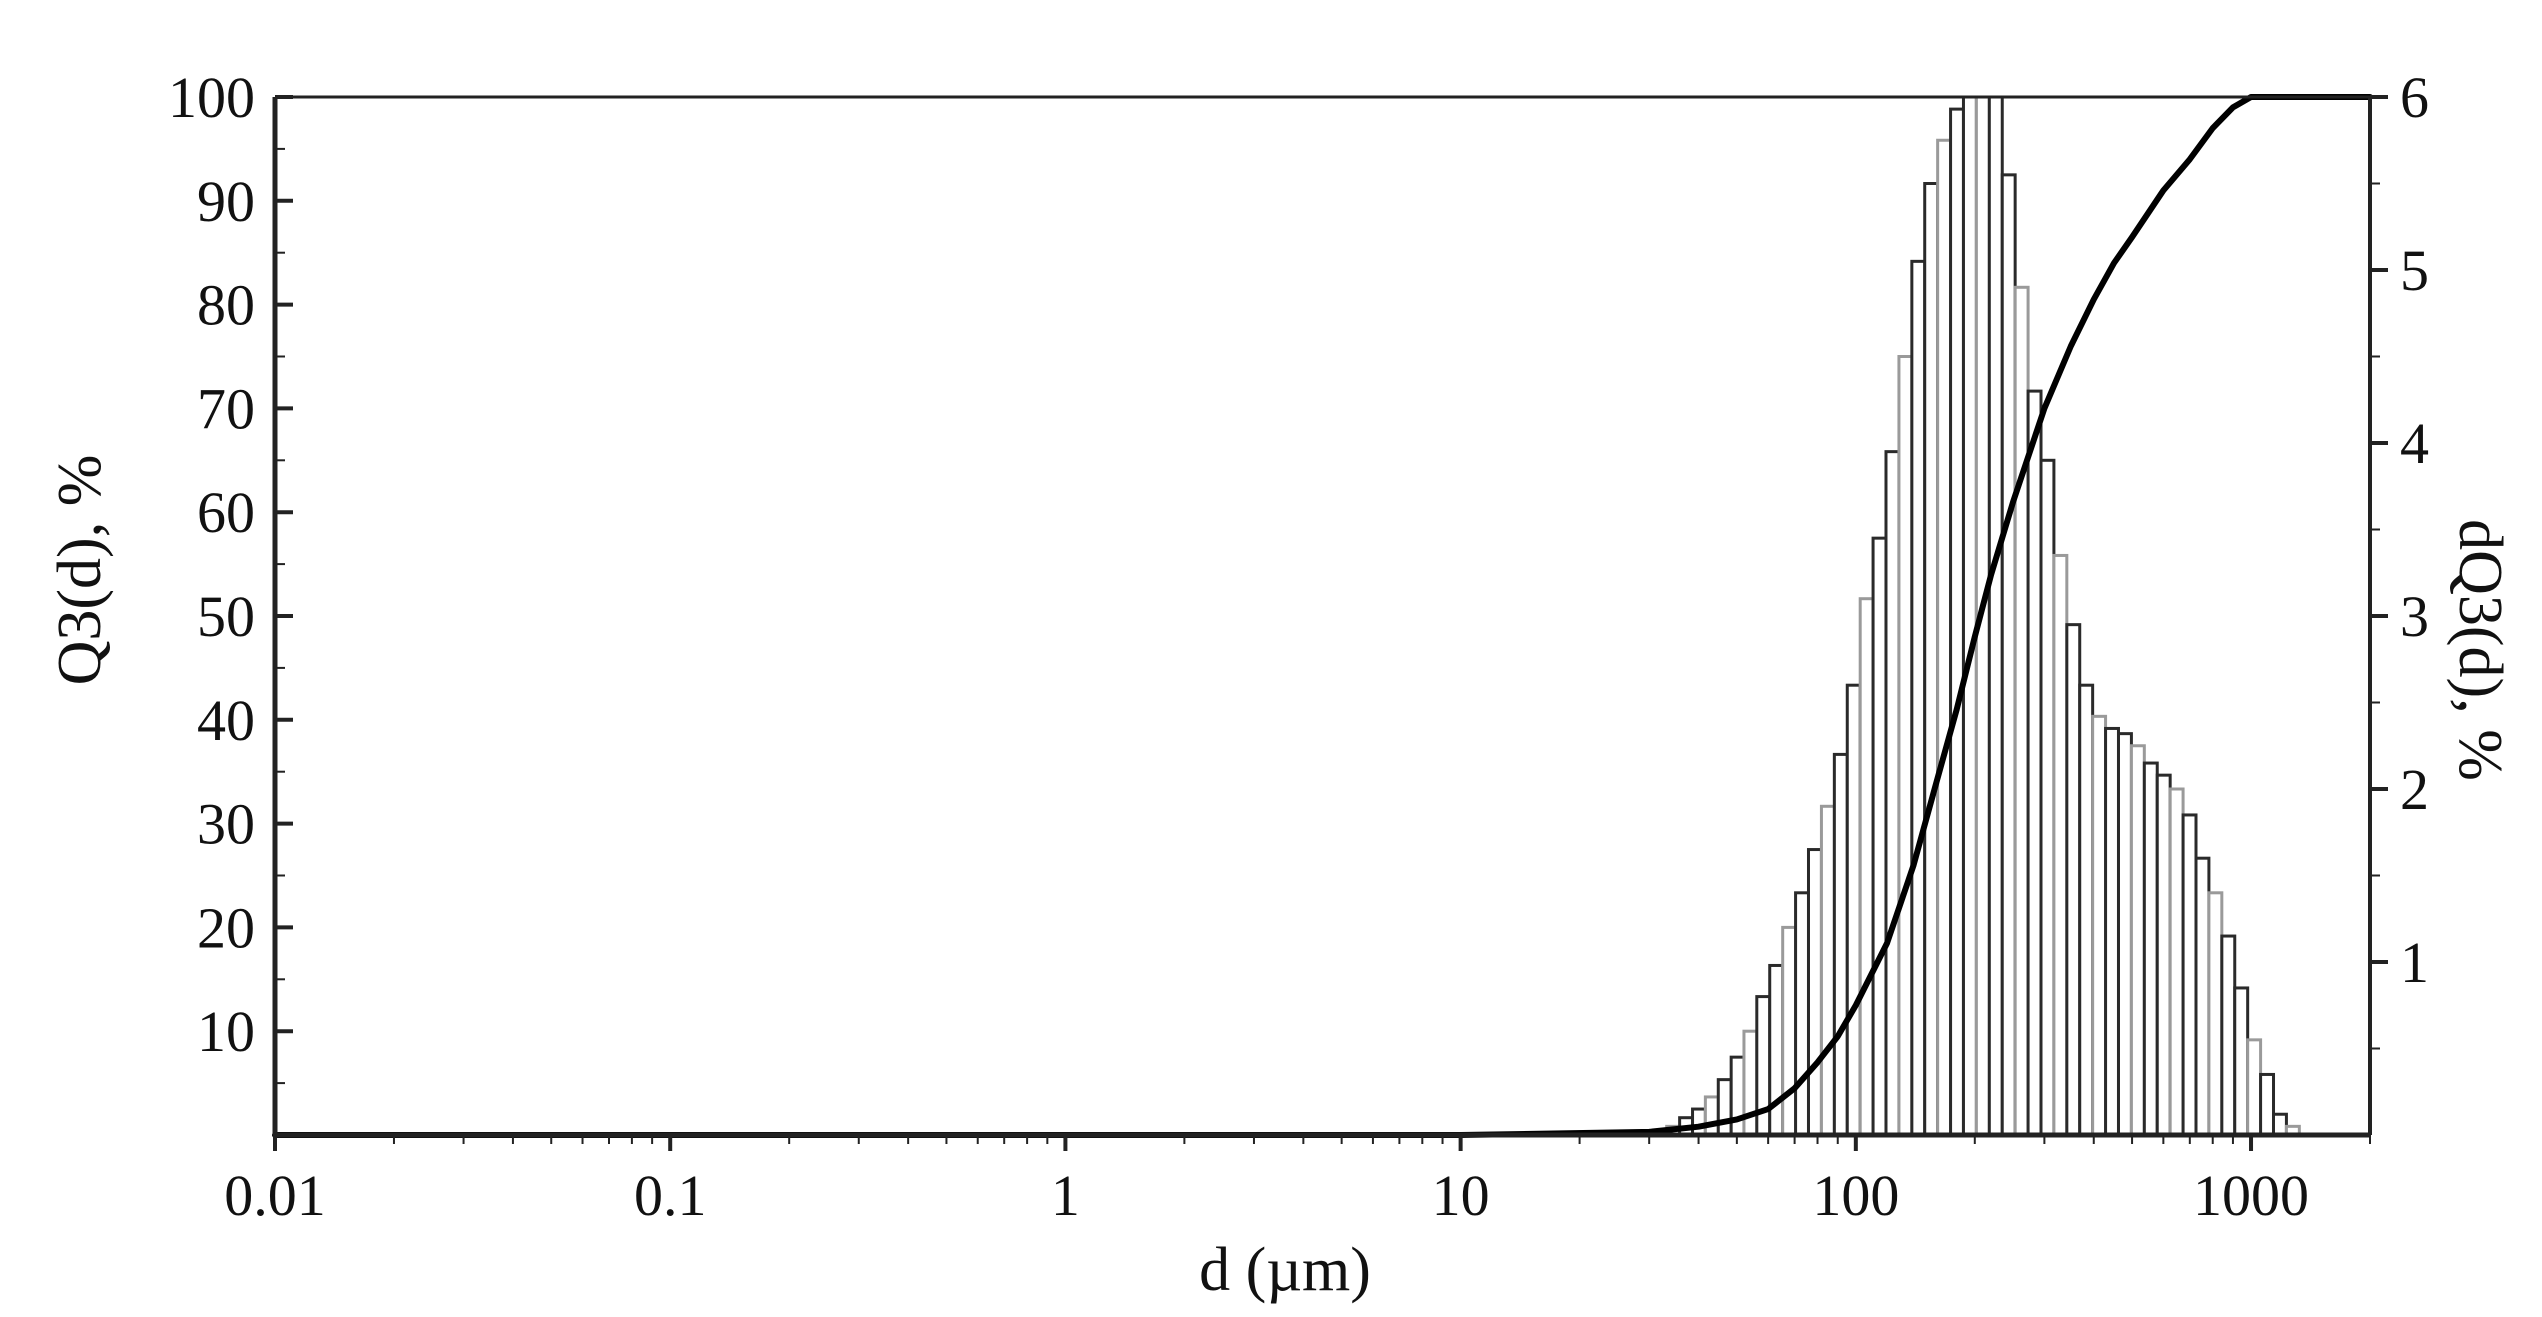 This screenshot has height=1317, width=2542. I want to click on y-axis-label: Q3(d), %, so click(80, 570).